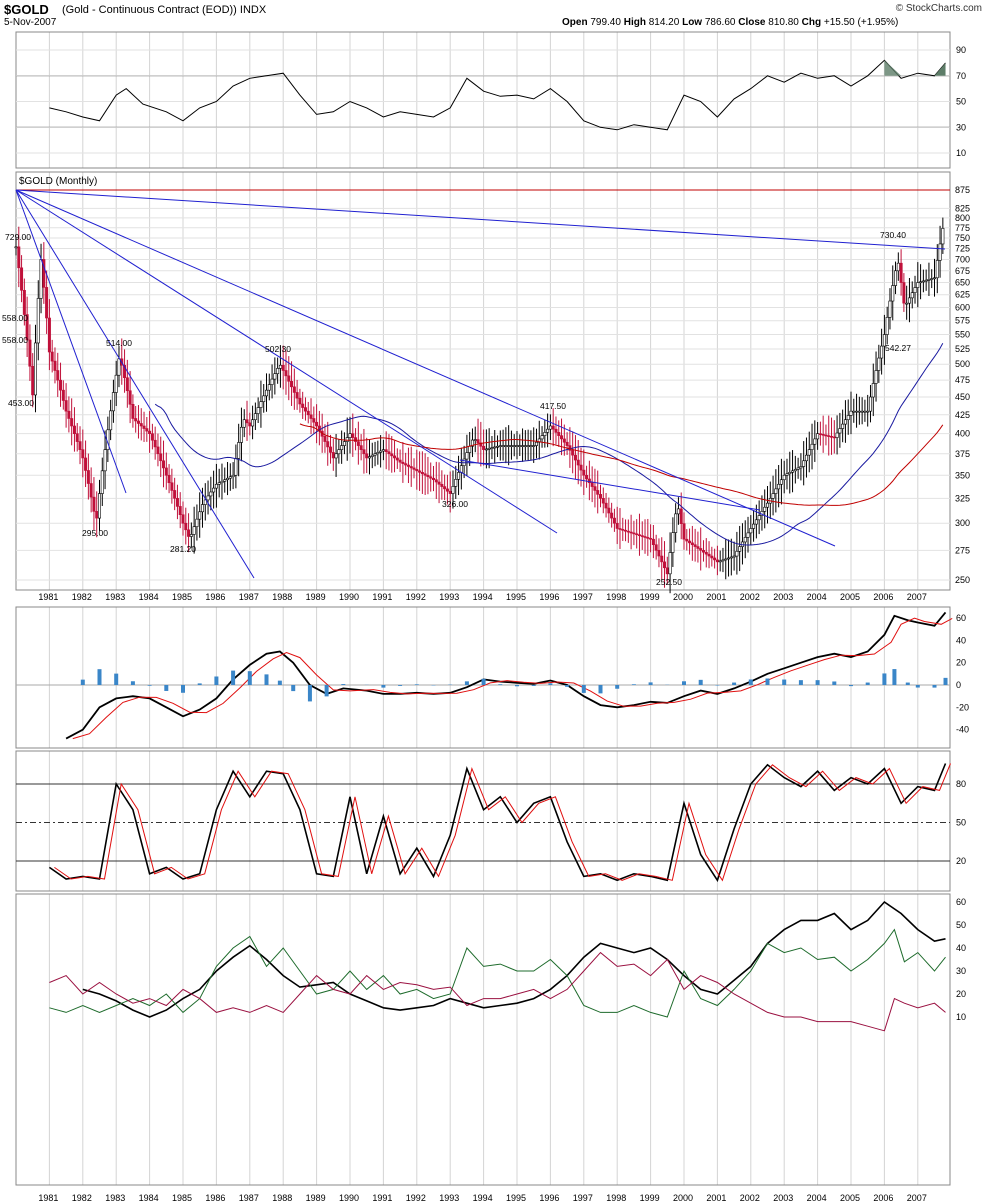  I want to click on x-tick-label: 1982, so click(82, 1198).